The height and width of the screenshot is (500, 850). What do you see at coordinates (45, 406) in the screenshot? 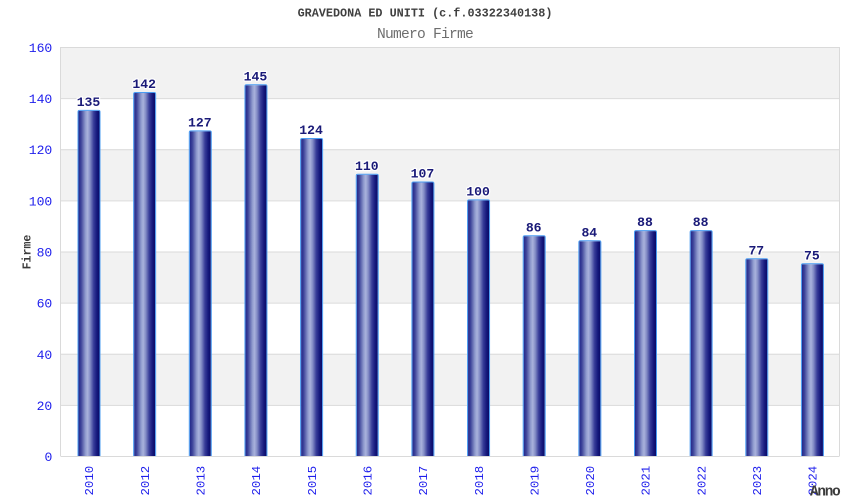
I see `svg-text: 20` at bounding box center [45, 406].